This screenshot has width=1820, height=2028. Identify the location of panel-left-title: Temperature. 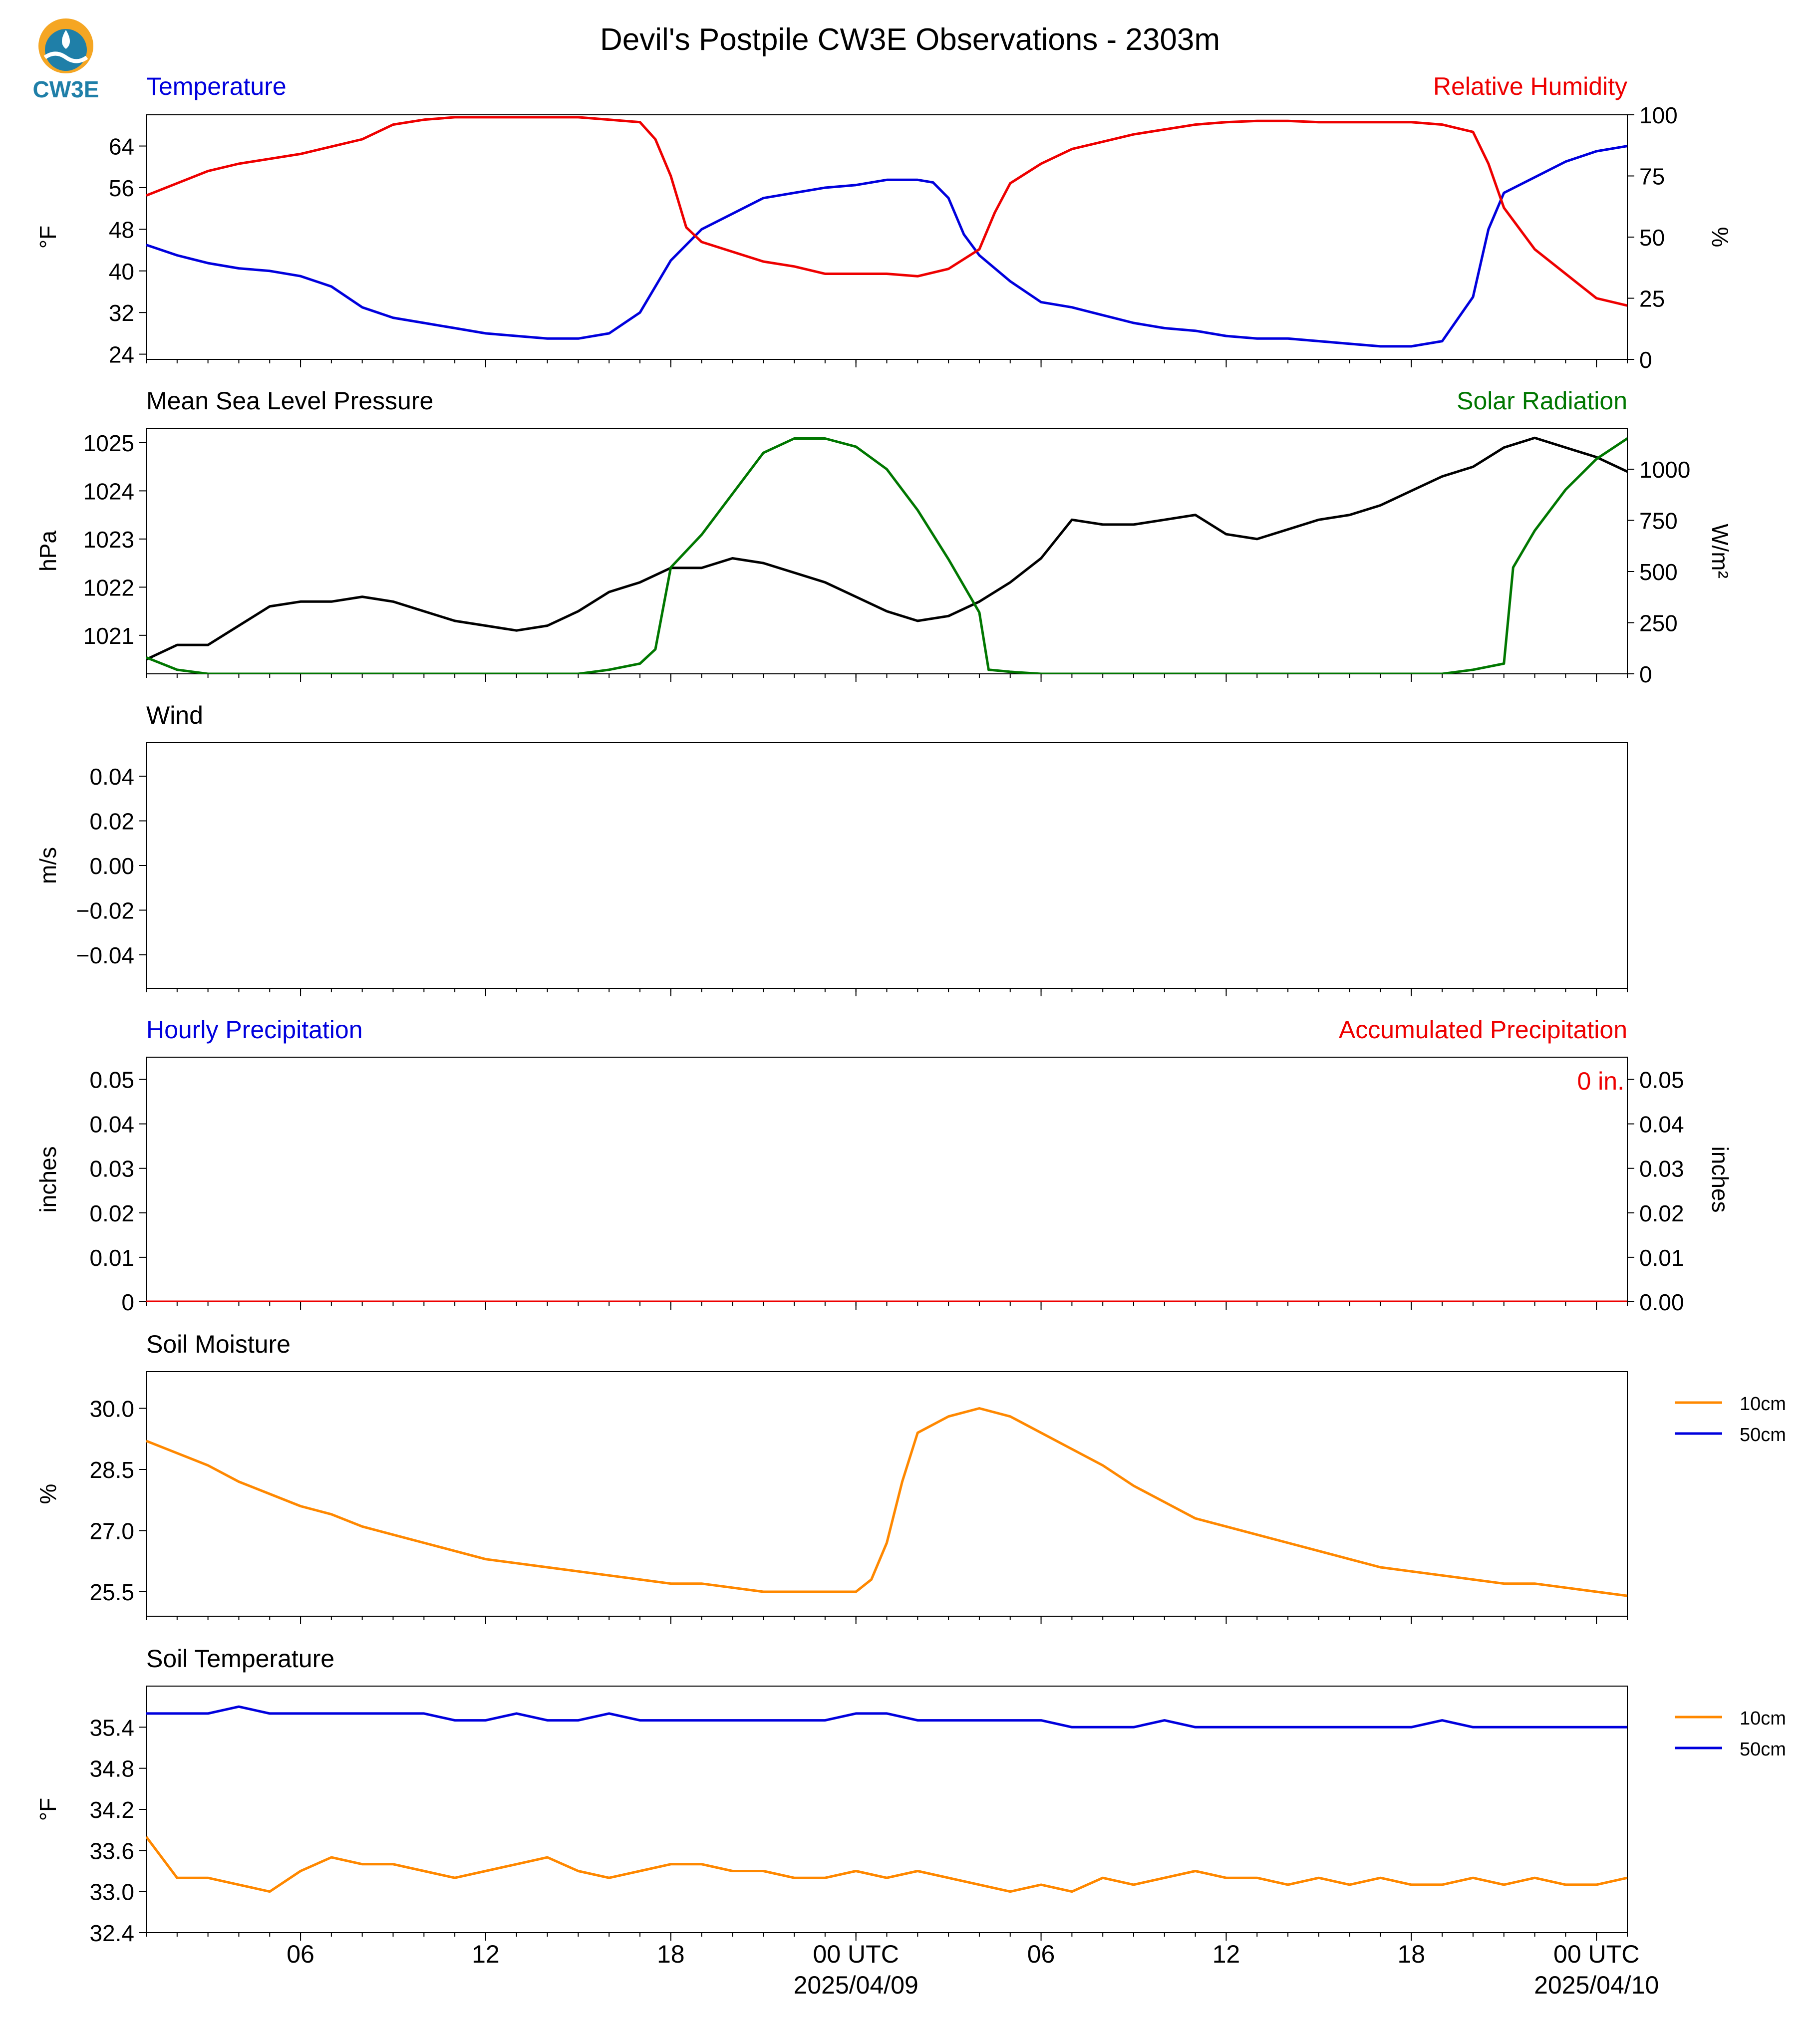
(216, 86).